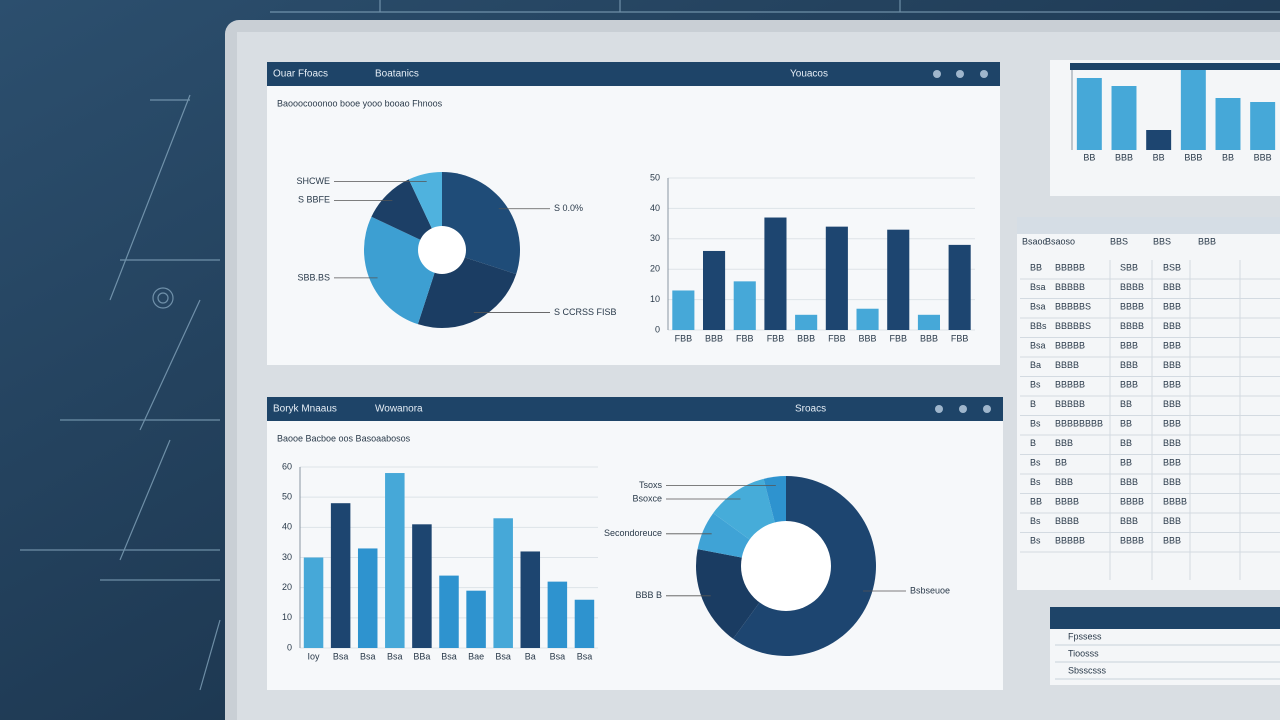 The height and width of the screenshot is (725, 1280). I want to click on table-cell: BBs, so click(1038, 326).